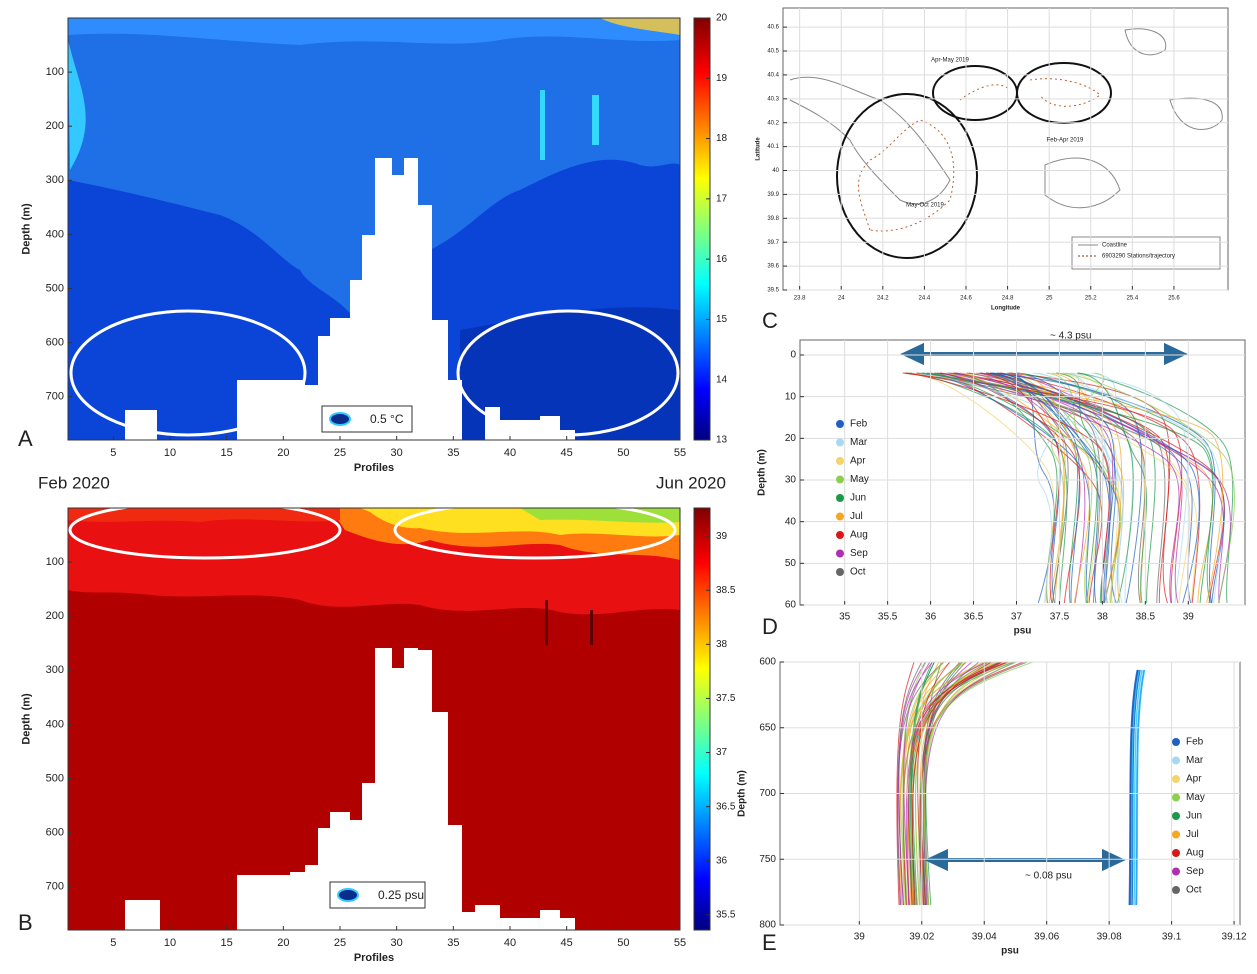 This screenshot has width=1257, height=974. I want to click on x-tick-label: 5, so click(113, 943).